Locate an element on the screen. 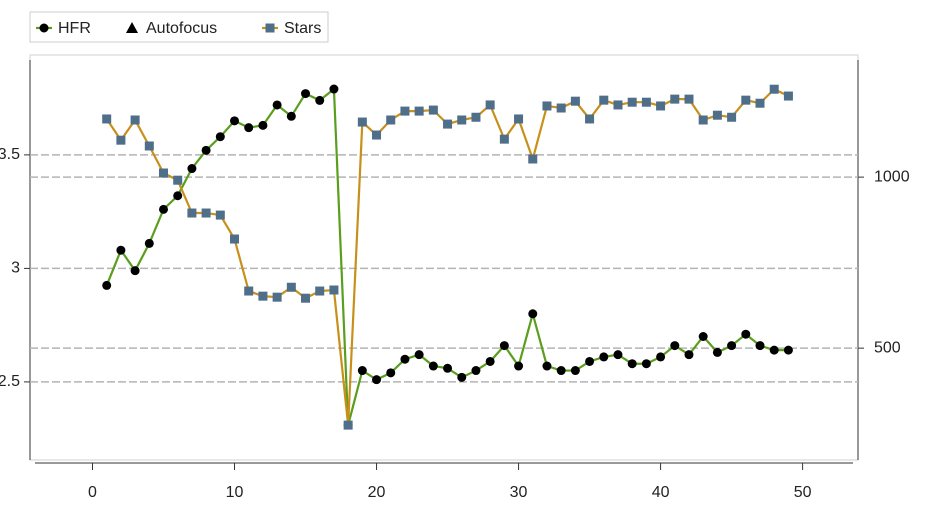 The height and width of the screenshot is (511, 925). legend-label: HFR is located at coordinates (74, 28).